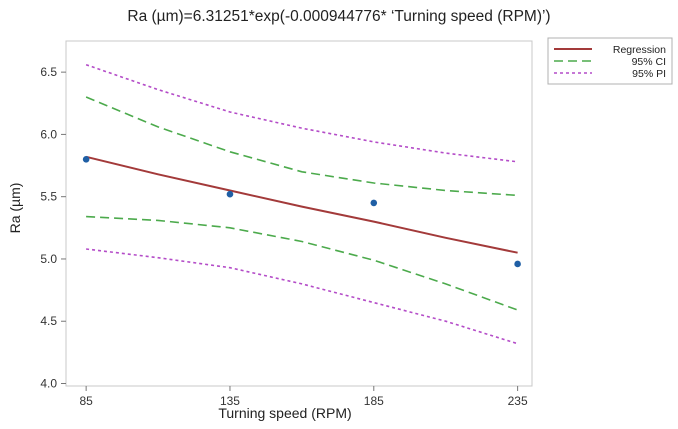  Describe the element at coordinates (53, 228) in the screenshot. I see `y-axis: 4.0 4.5 5.0 5.5 6.0 6.5` at that location.